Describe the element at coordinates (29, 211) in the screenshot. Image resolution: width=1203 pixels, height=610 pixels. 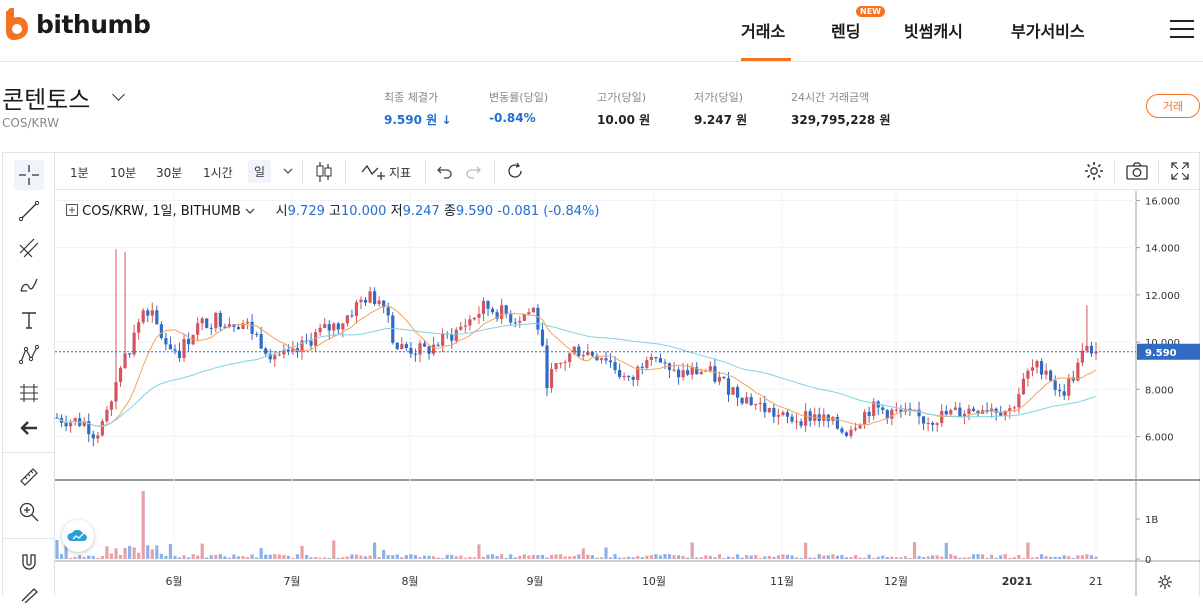
I see `trendline-icon` at that location.